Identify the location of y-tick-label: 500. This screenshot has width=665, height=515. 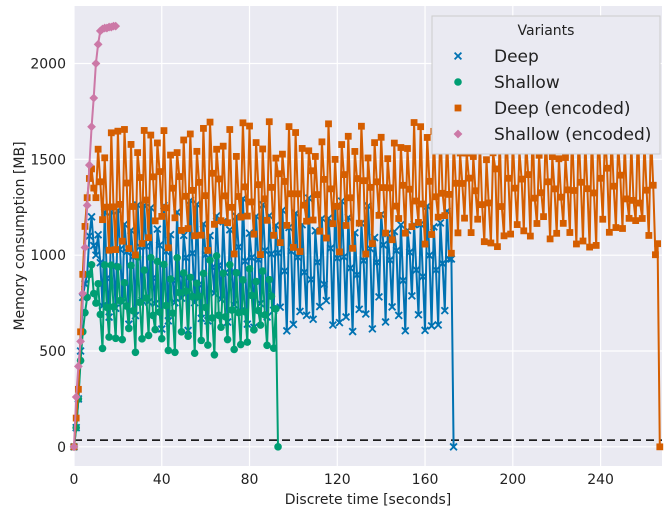
(52, 352).